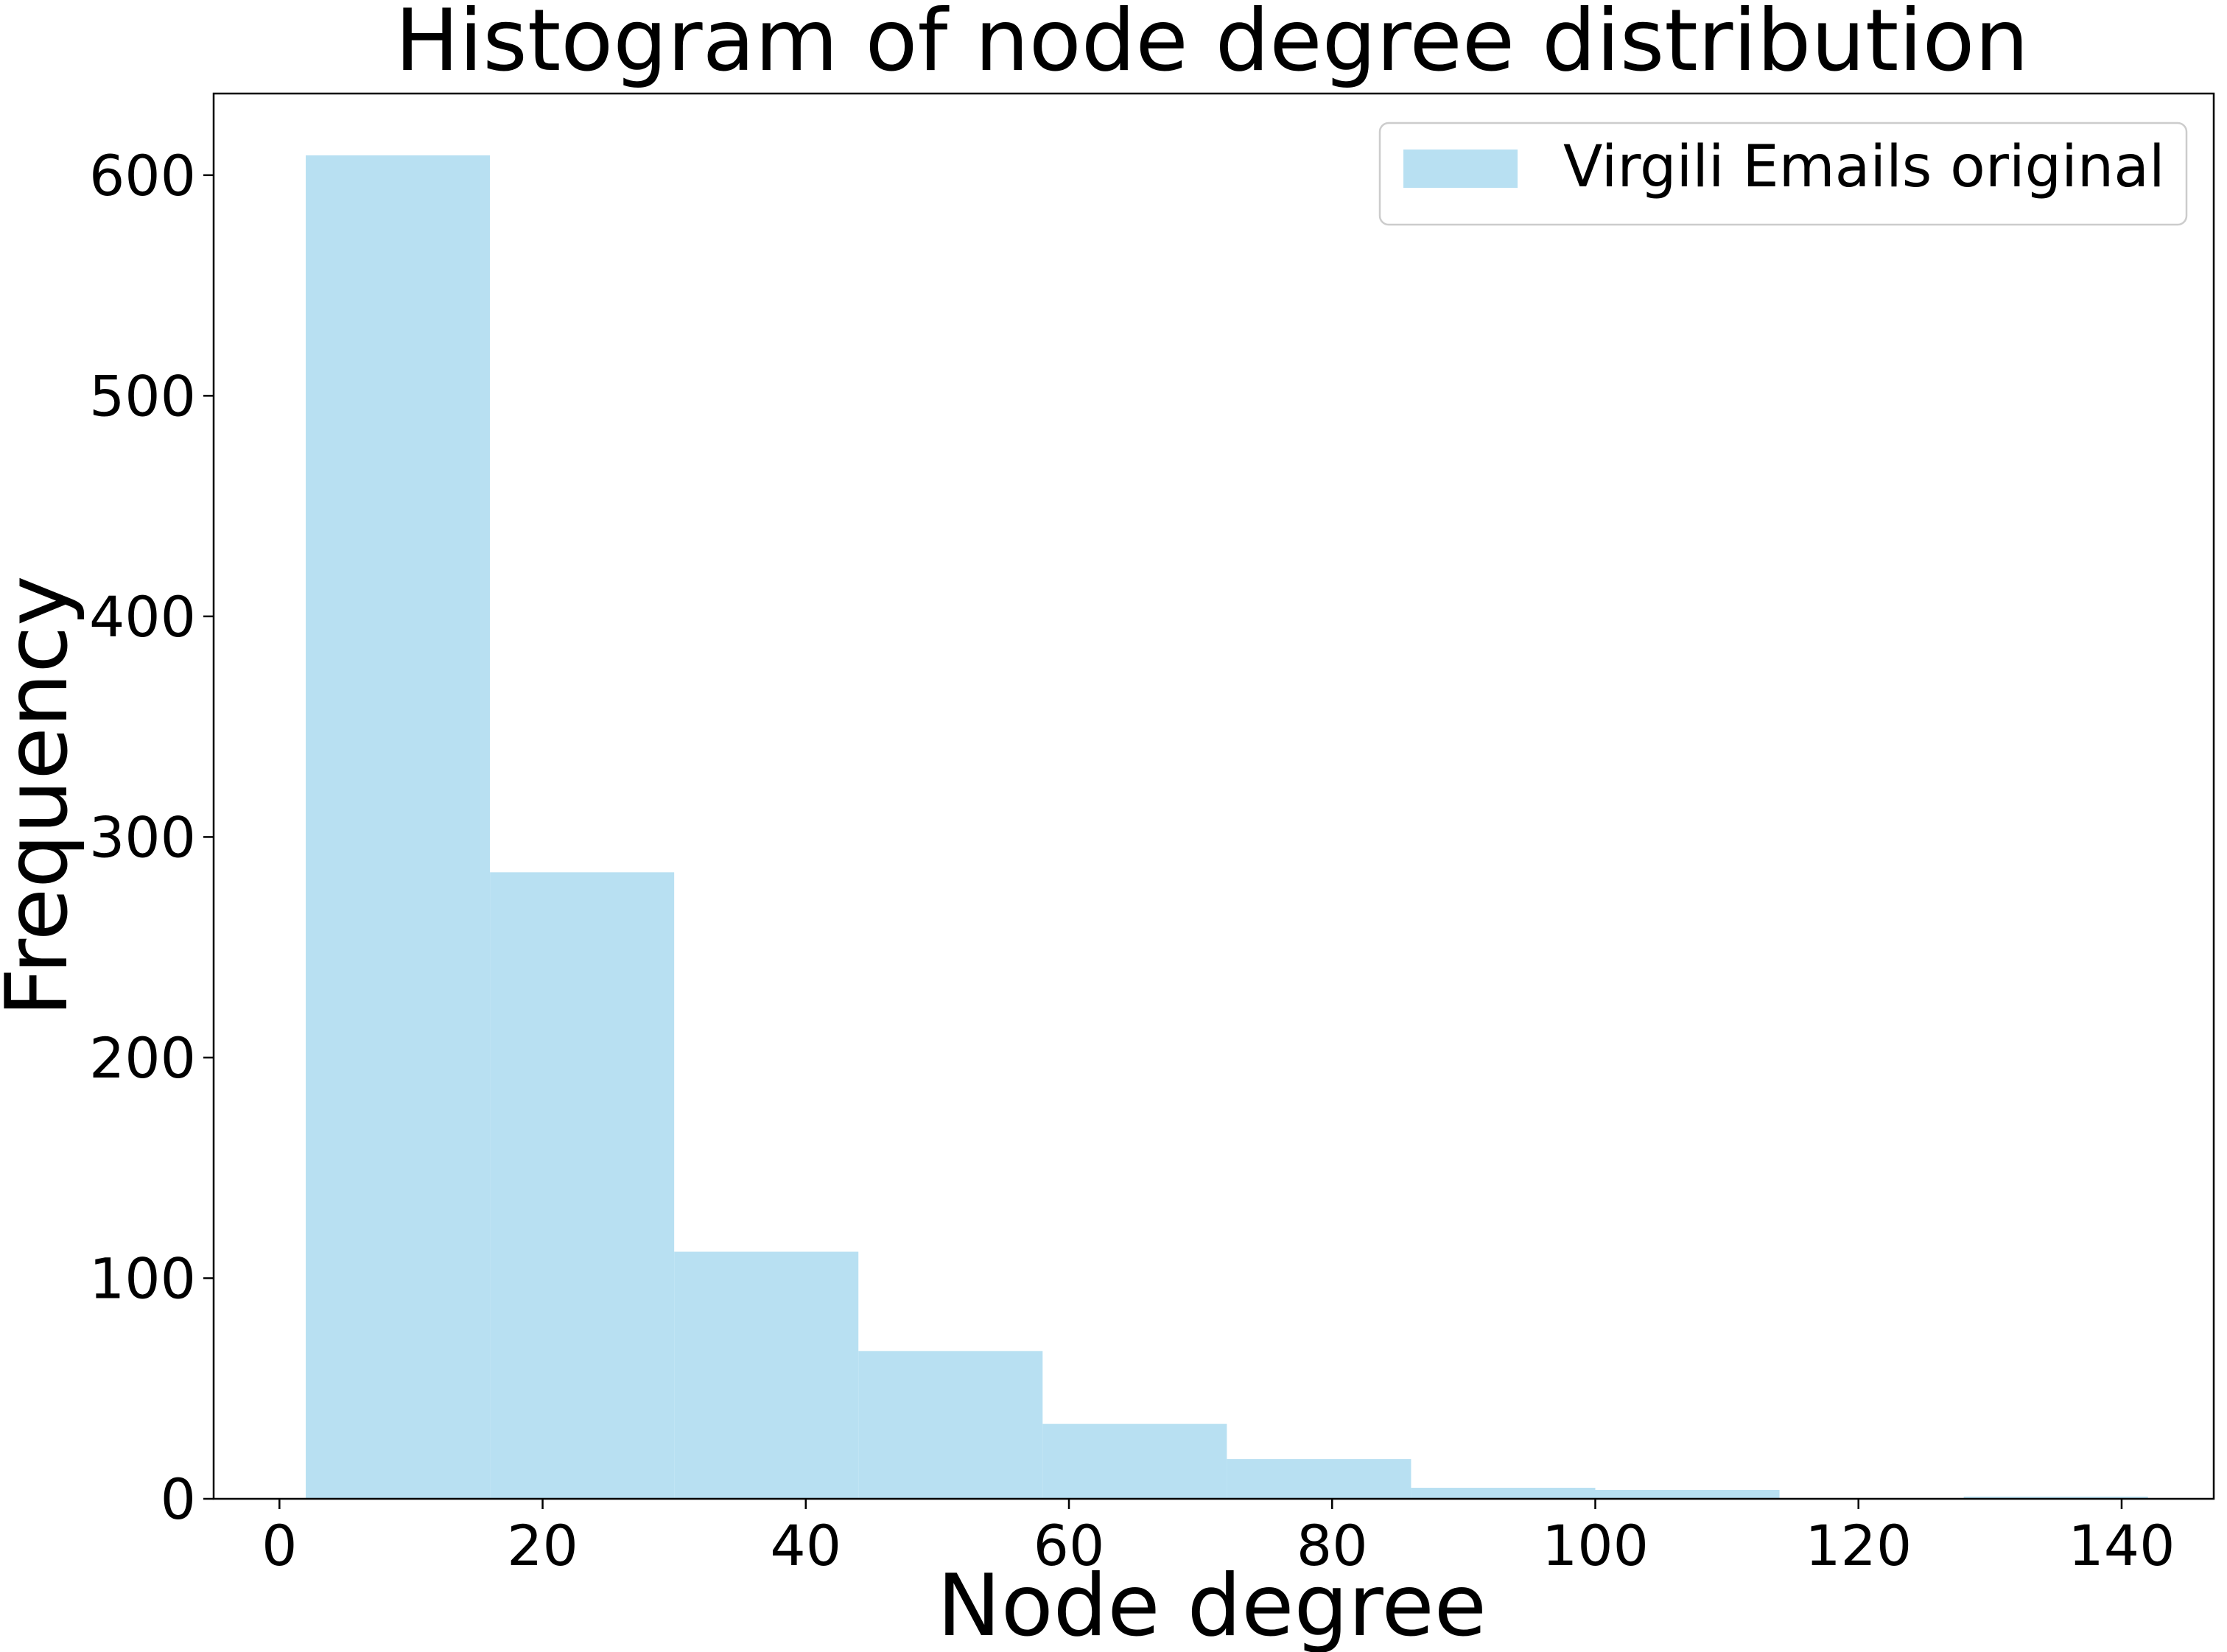 This screenshot has width=2227, height=1652. What do you see at coordinates (2121, 1545) in the screenshot?
I see `x-tick-label: 140` at bounding box center [2121, 1545].